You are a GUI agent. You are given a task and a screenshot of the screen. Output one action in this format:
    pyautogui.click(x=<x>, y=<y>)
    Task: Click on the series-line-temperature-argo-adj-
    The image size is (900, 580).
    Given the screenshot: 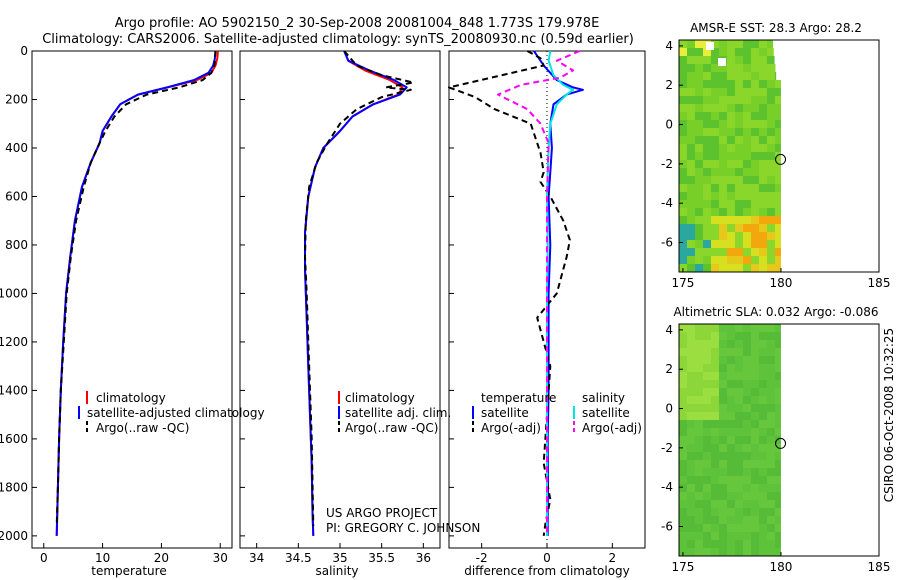 What is the action you would take?
    pyautogui.click(x=509, y=293)
    